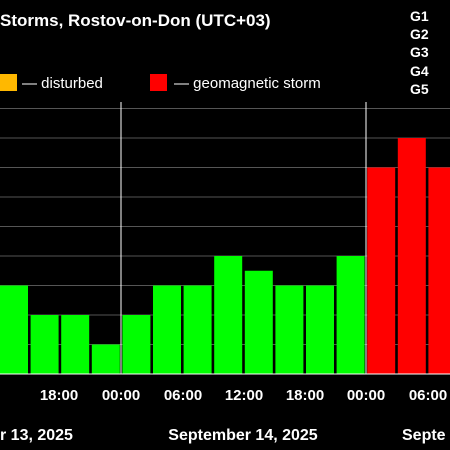  What do you see at coordinates (419, 34) in the screenshot?
I see `g-scale-label-g2: G2` at bounding box center [419, 34].